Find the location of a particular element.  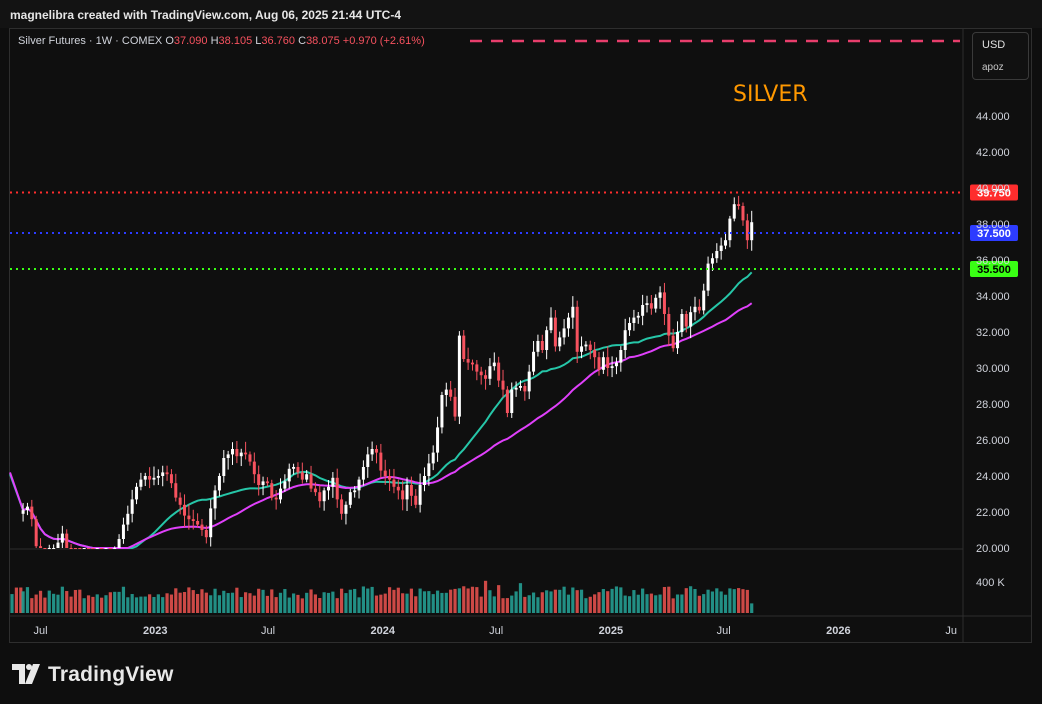

tradingview-logo-icon is located at coordinates (26, 674).